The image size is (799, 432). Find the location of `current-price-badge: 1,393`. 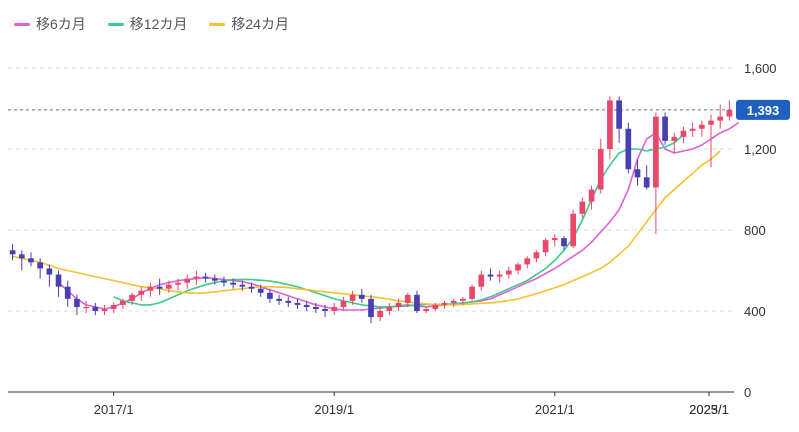

current-price-badge: 1,393 is located at coordinates (763, 109).